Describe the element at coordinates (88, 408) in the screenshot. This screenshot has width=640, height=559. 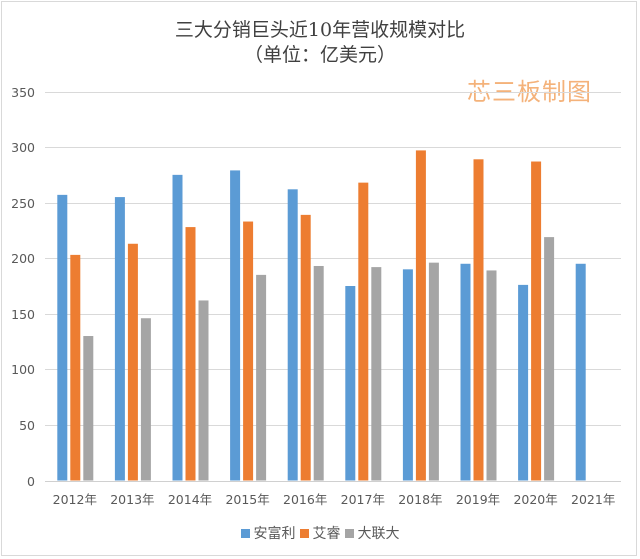
I see `bar-wpg-2012` at that location.